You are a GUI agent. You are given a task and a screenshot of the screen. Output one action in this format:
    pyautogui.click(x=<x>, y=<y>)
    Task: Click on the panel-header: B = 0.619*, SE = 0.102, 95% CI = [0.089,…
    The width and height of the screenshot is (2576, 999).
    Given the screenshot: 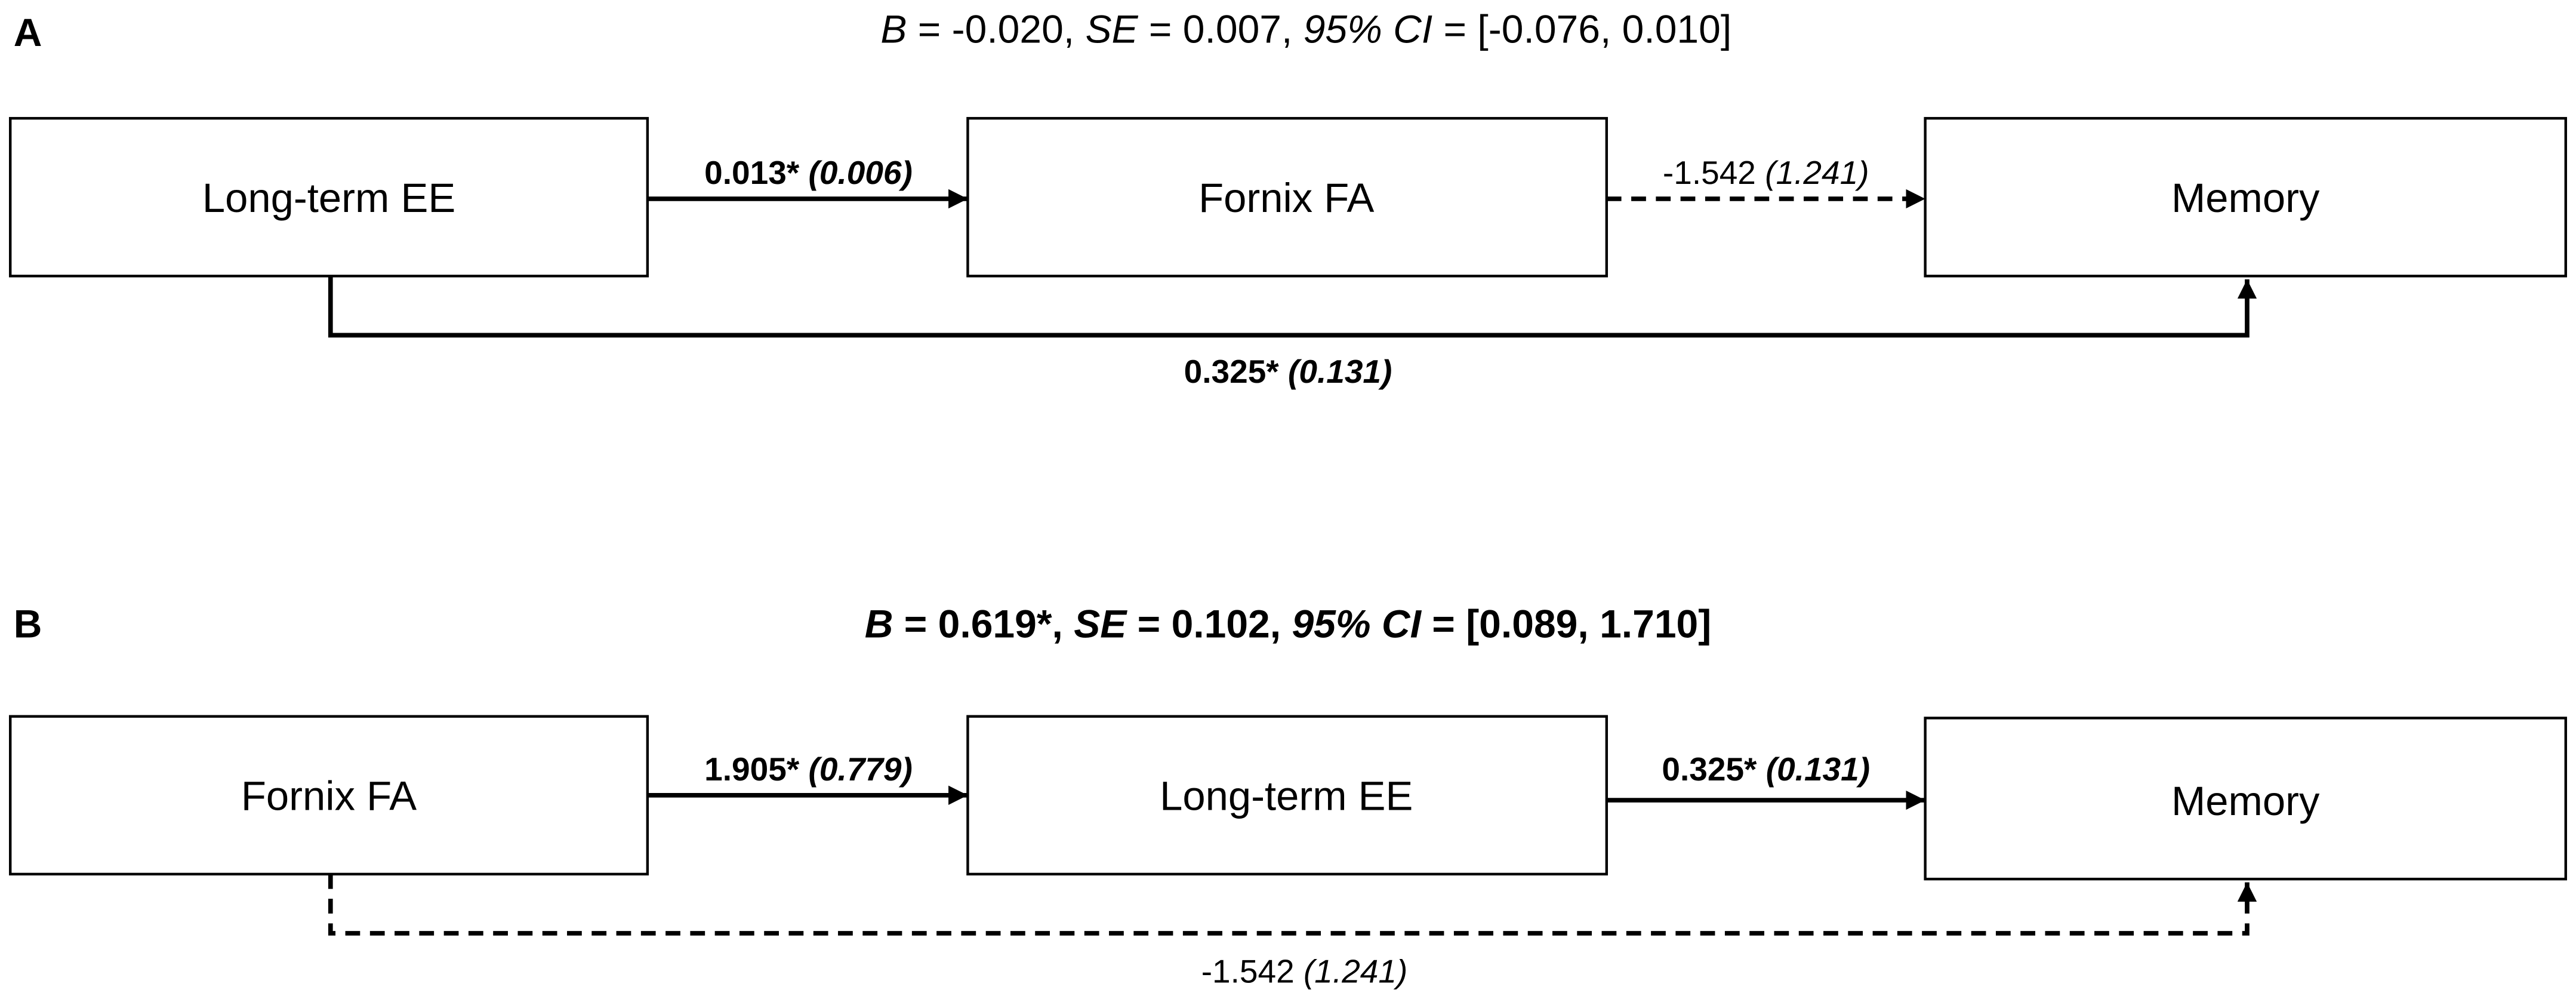 What is the action you would take?
    pyautogui.click(x=1288, y=624)
    